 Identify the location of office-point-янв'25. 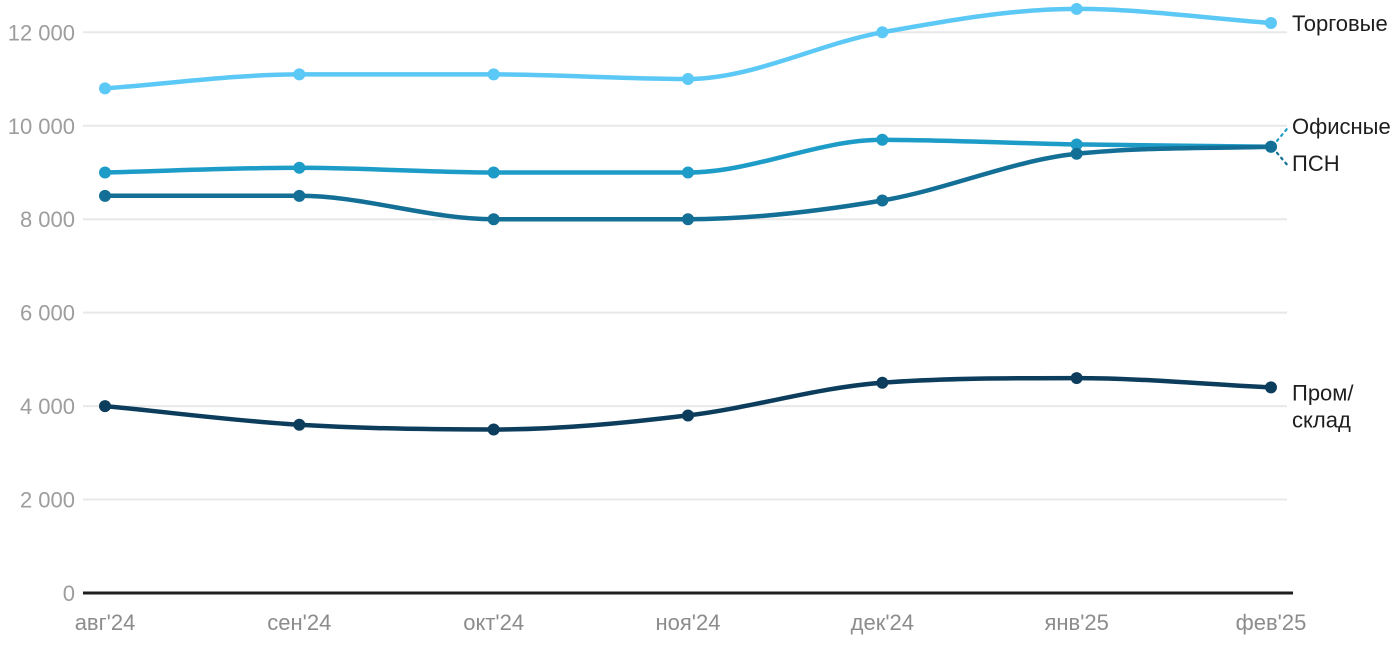
(1076, 144).